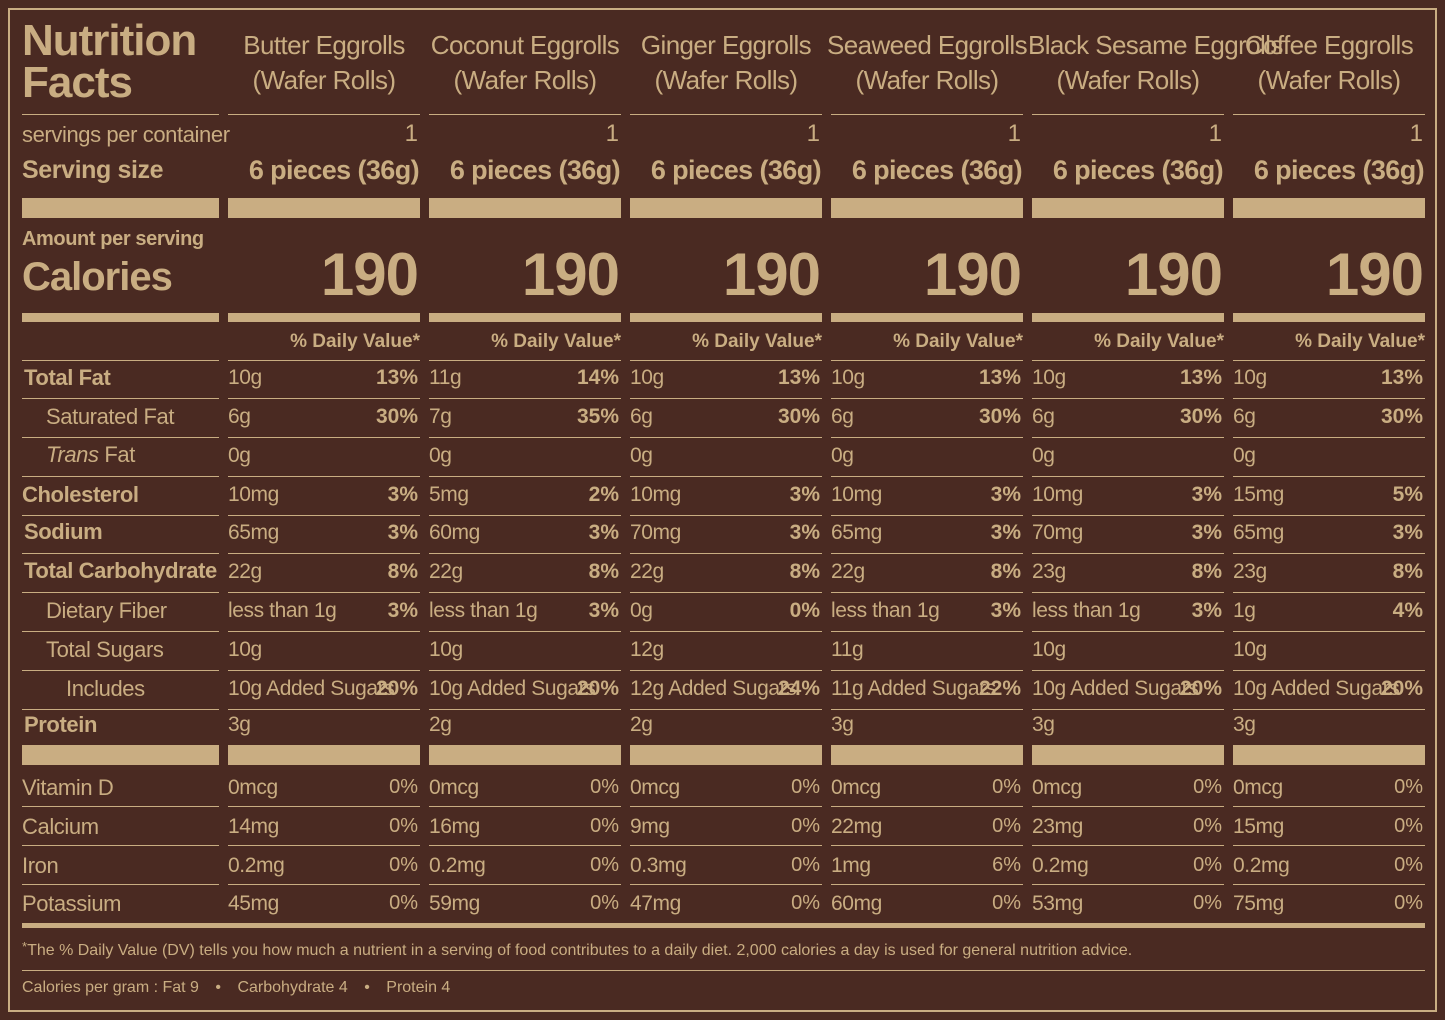  I want to click on dietary-fiber-label: Dietary Fiber, so click(106, 610).